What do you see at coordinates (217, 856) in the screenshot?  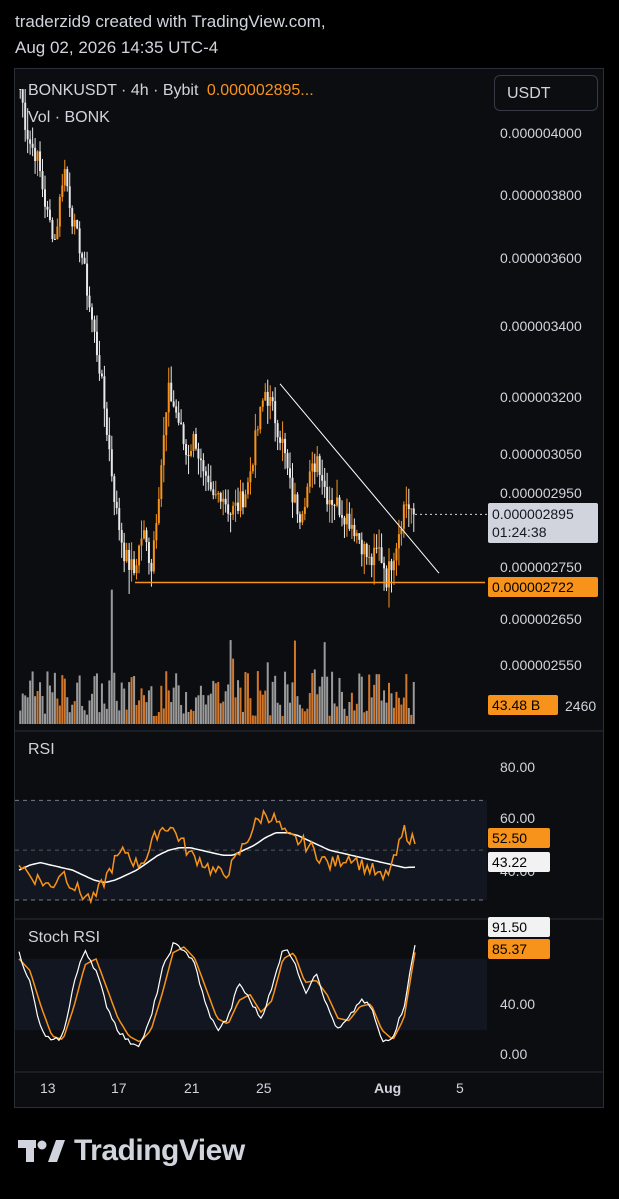 I see `rsi-line` at bounding box center [217, 856].